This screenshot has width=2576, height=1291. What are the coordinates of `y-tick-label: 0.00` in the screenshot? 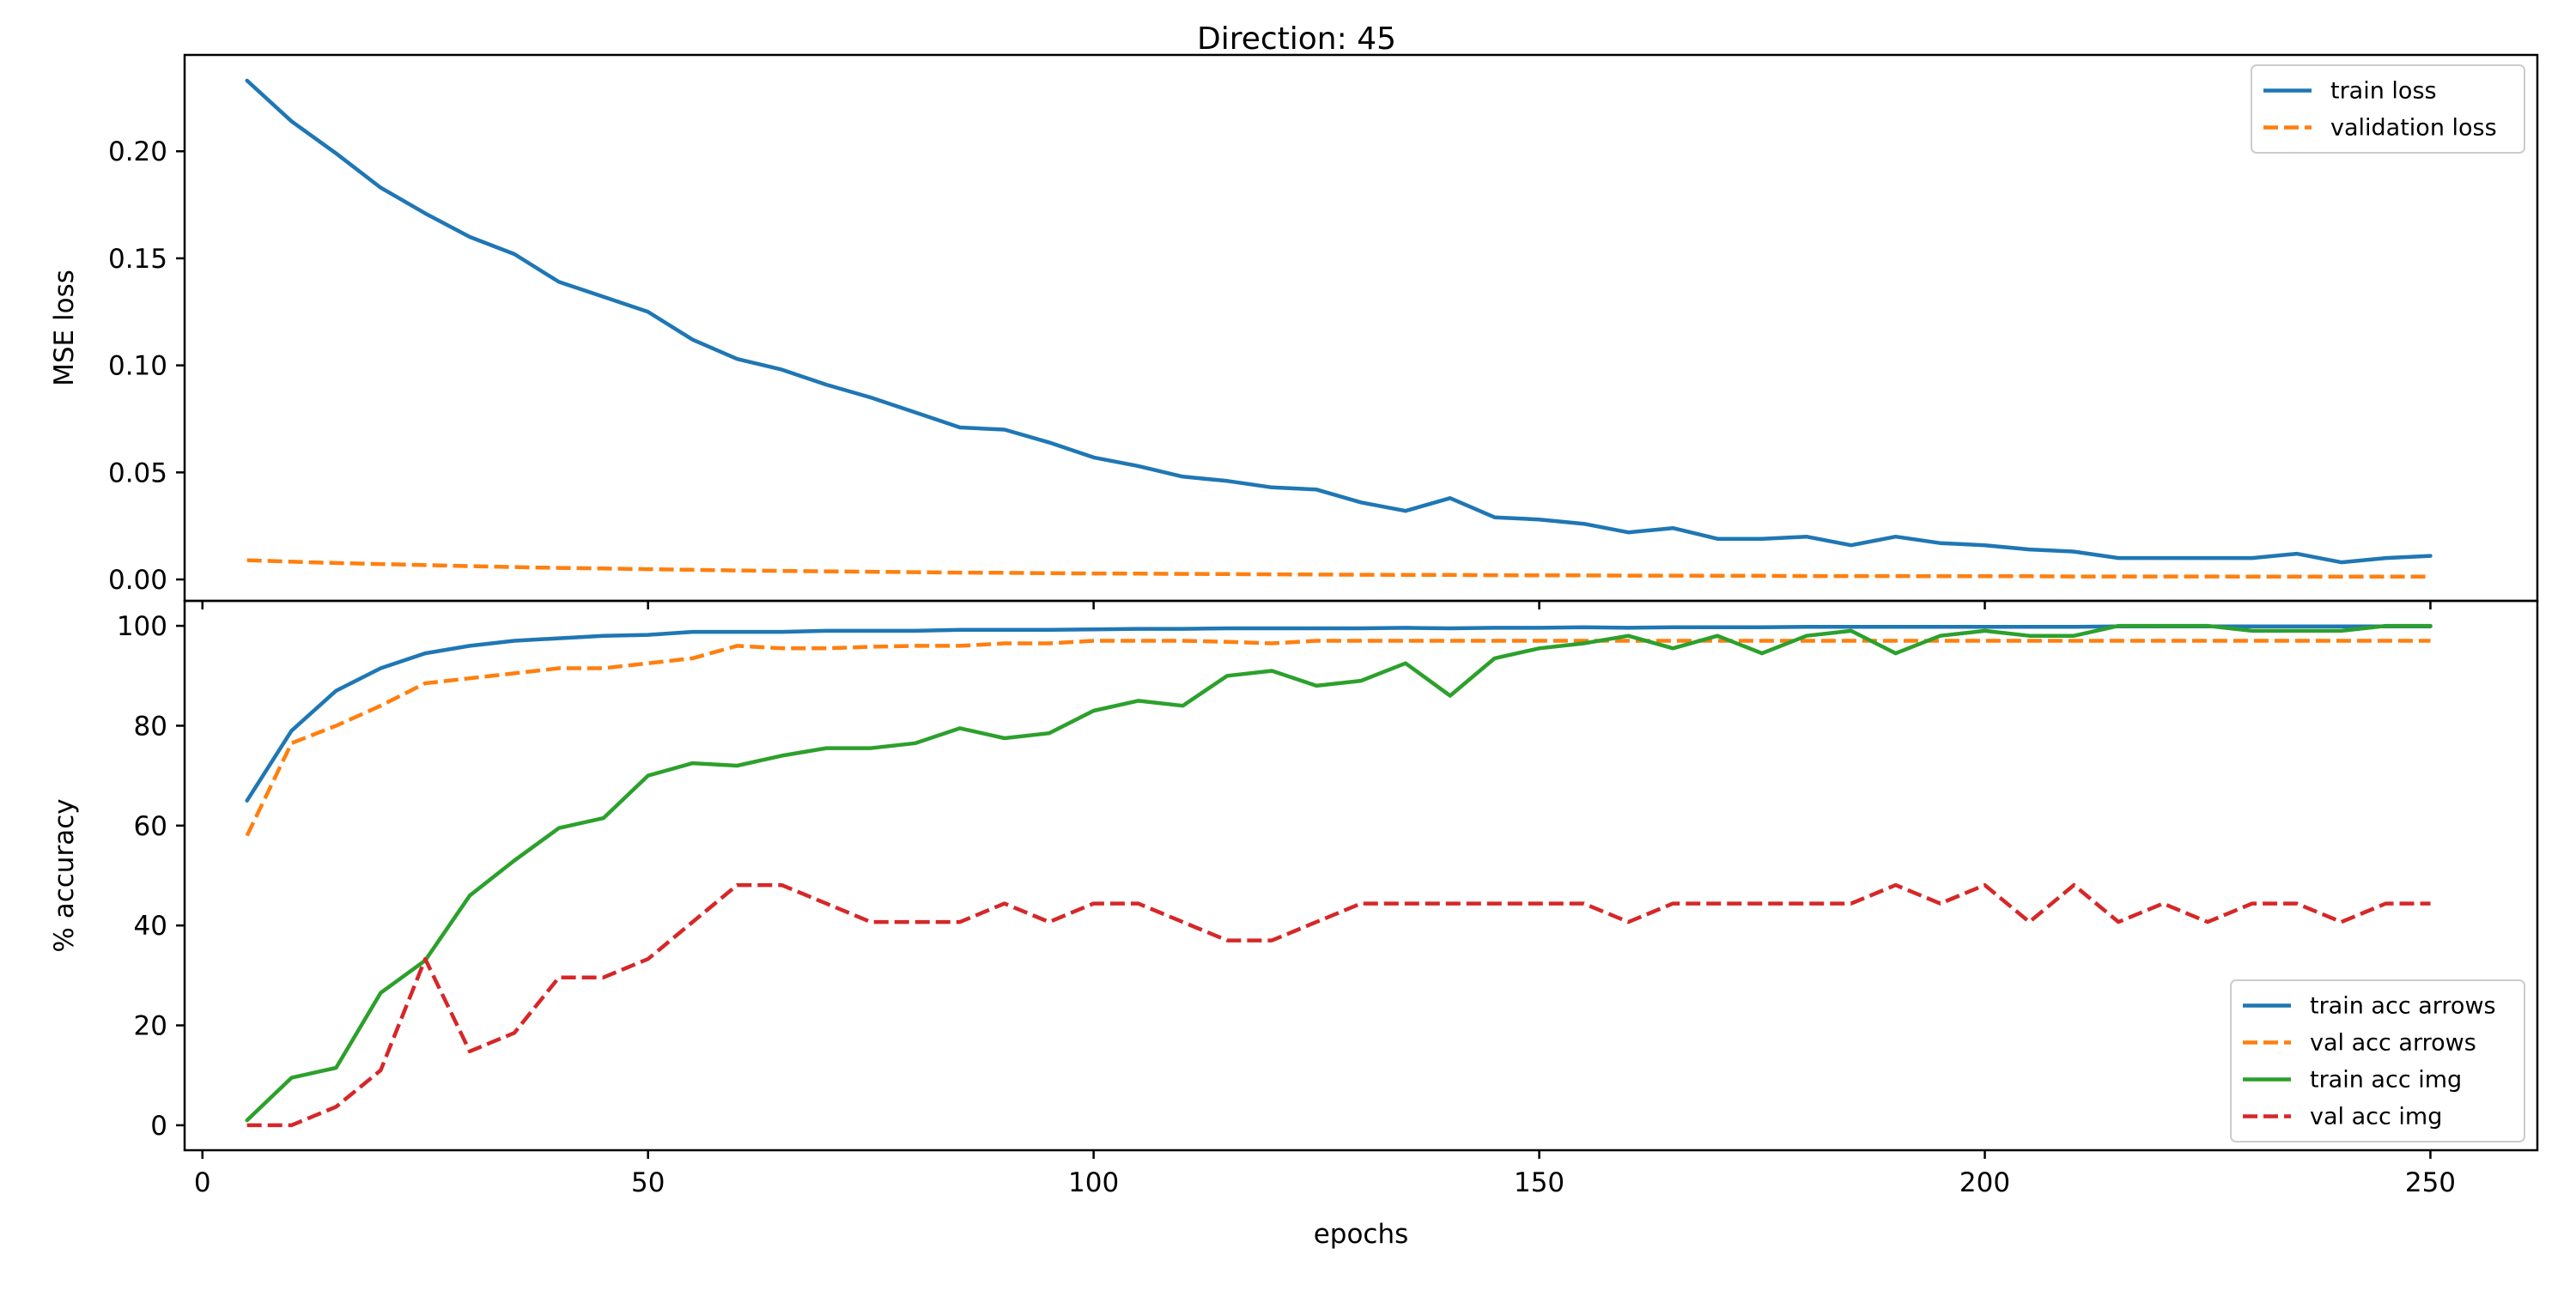 It's located at (137, 581).